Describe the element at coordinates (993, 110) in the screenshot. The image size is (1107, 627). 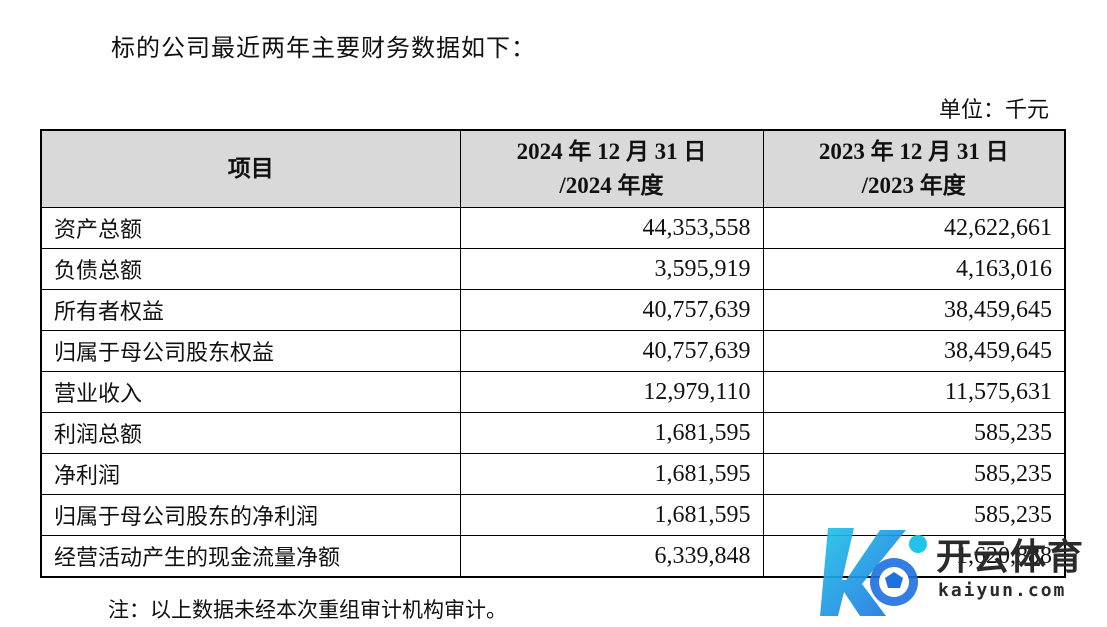
I see `unit-label: 单位：千元` at that location.